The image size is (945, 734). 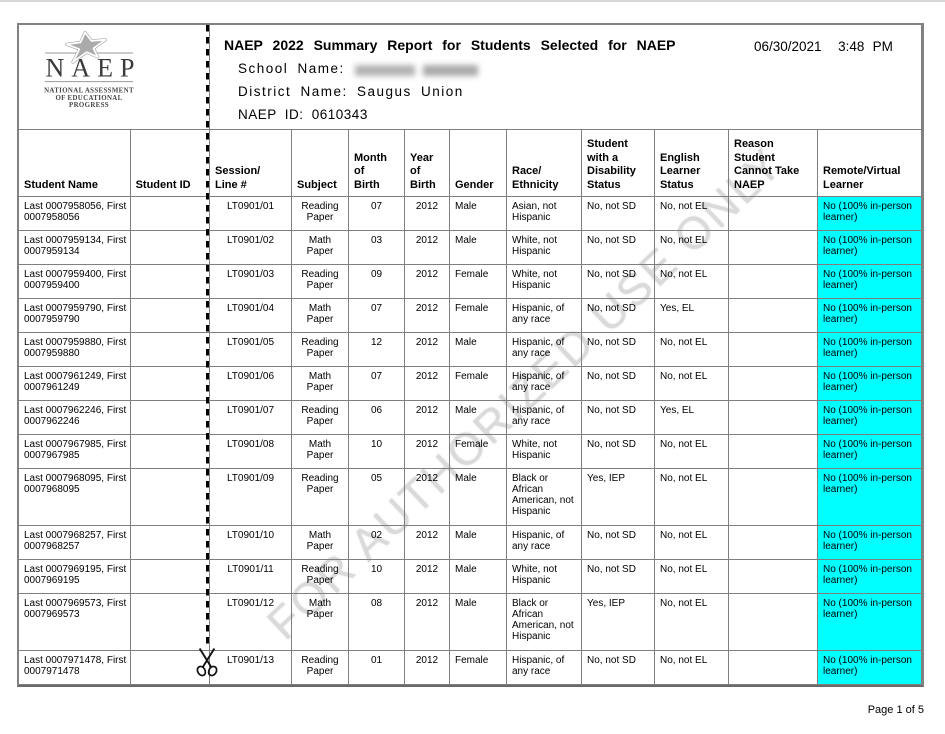 What do you see at coordinates (88, 98) in the screenshot?
I see `svg-text: OF EDUCATIONAL` at bounding box center [88, 98].